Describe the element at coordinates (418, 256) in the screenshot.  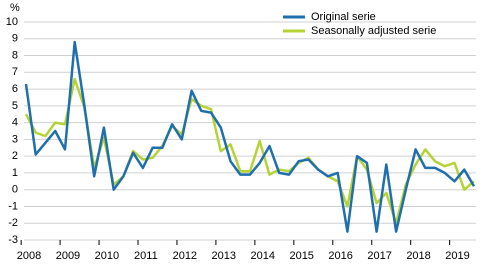
I see `x-tick-label: 2018` at that location.